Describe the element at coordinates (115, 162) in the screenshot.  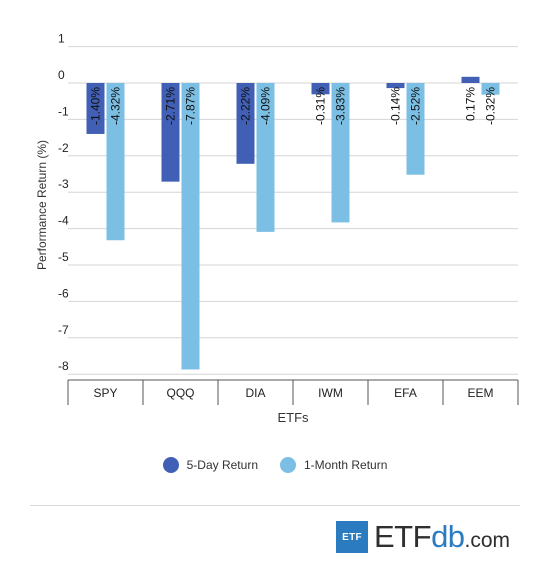
I see `bar-1-month-return-spy` at that location.